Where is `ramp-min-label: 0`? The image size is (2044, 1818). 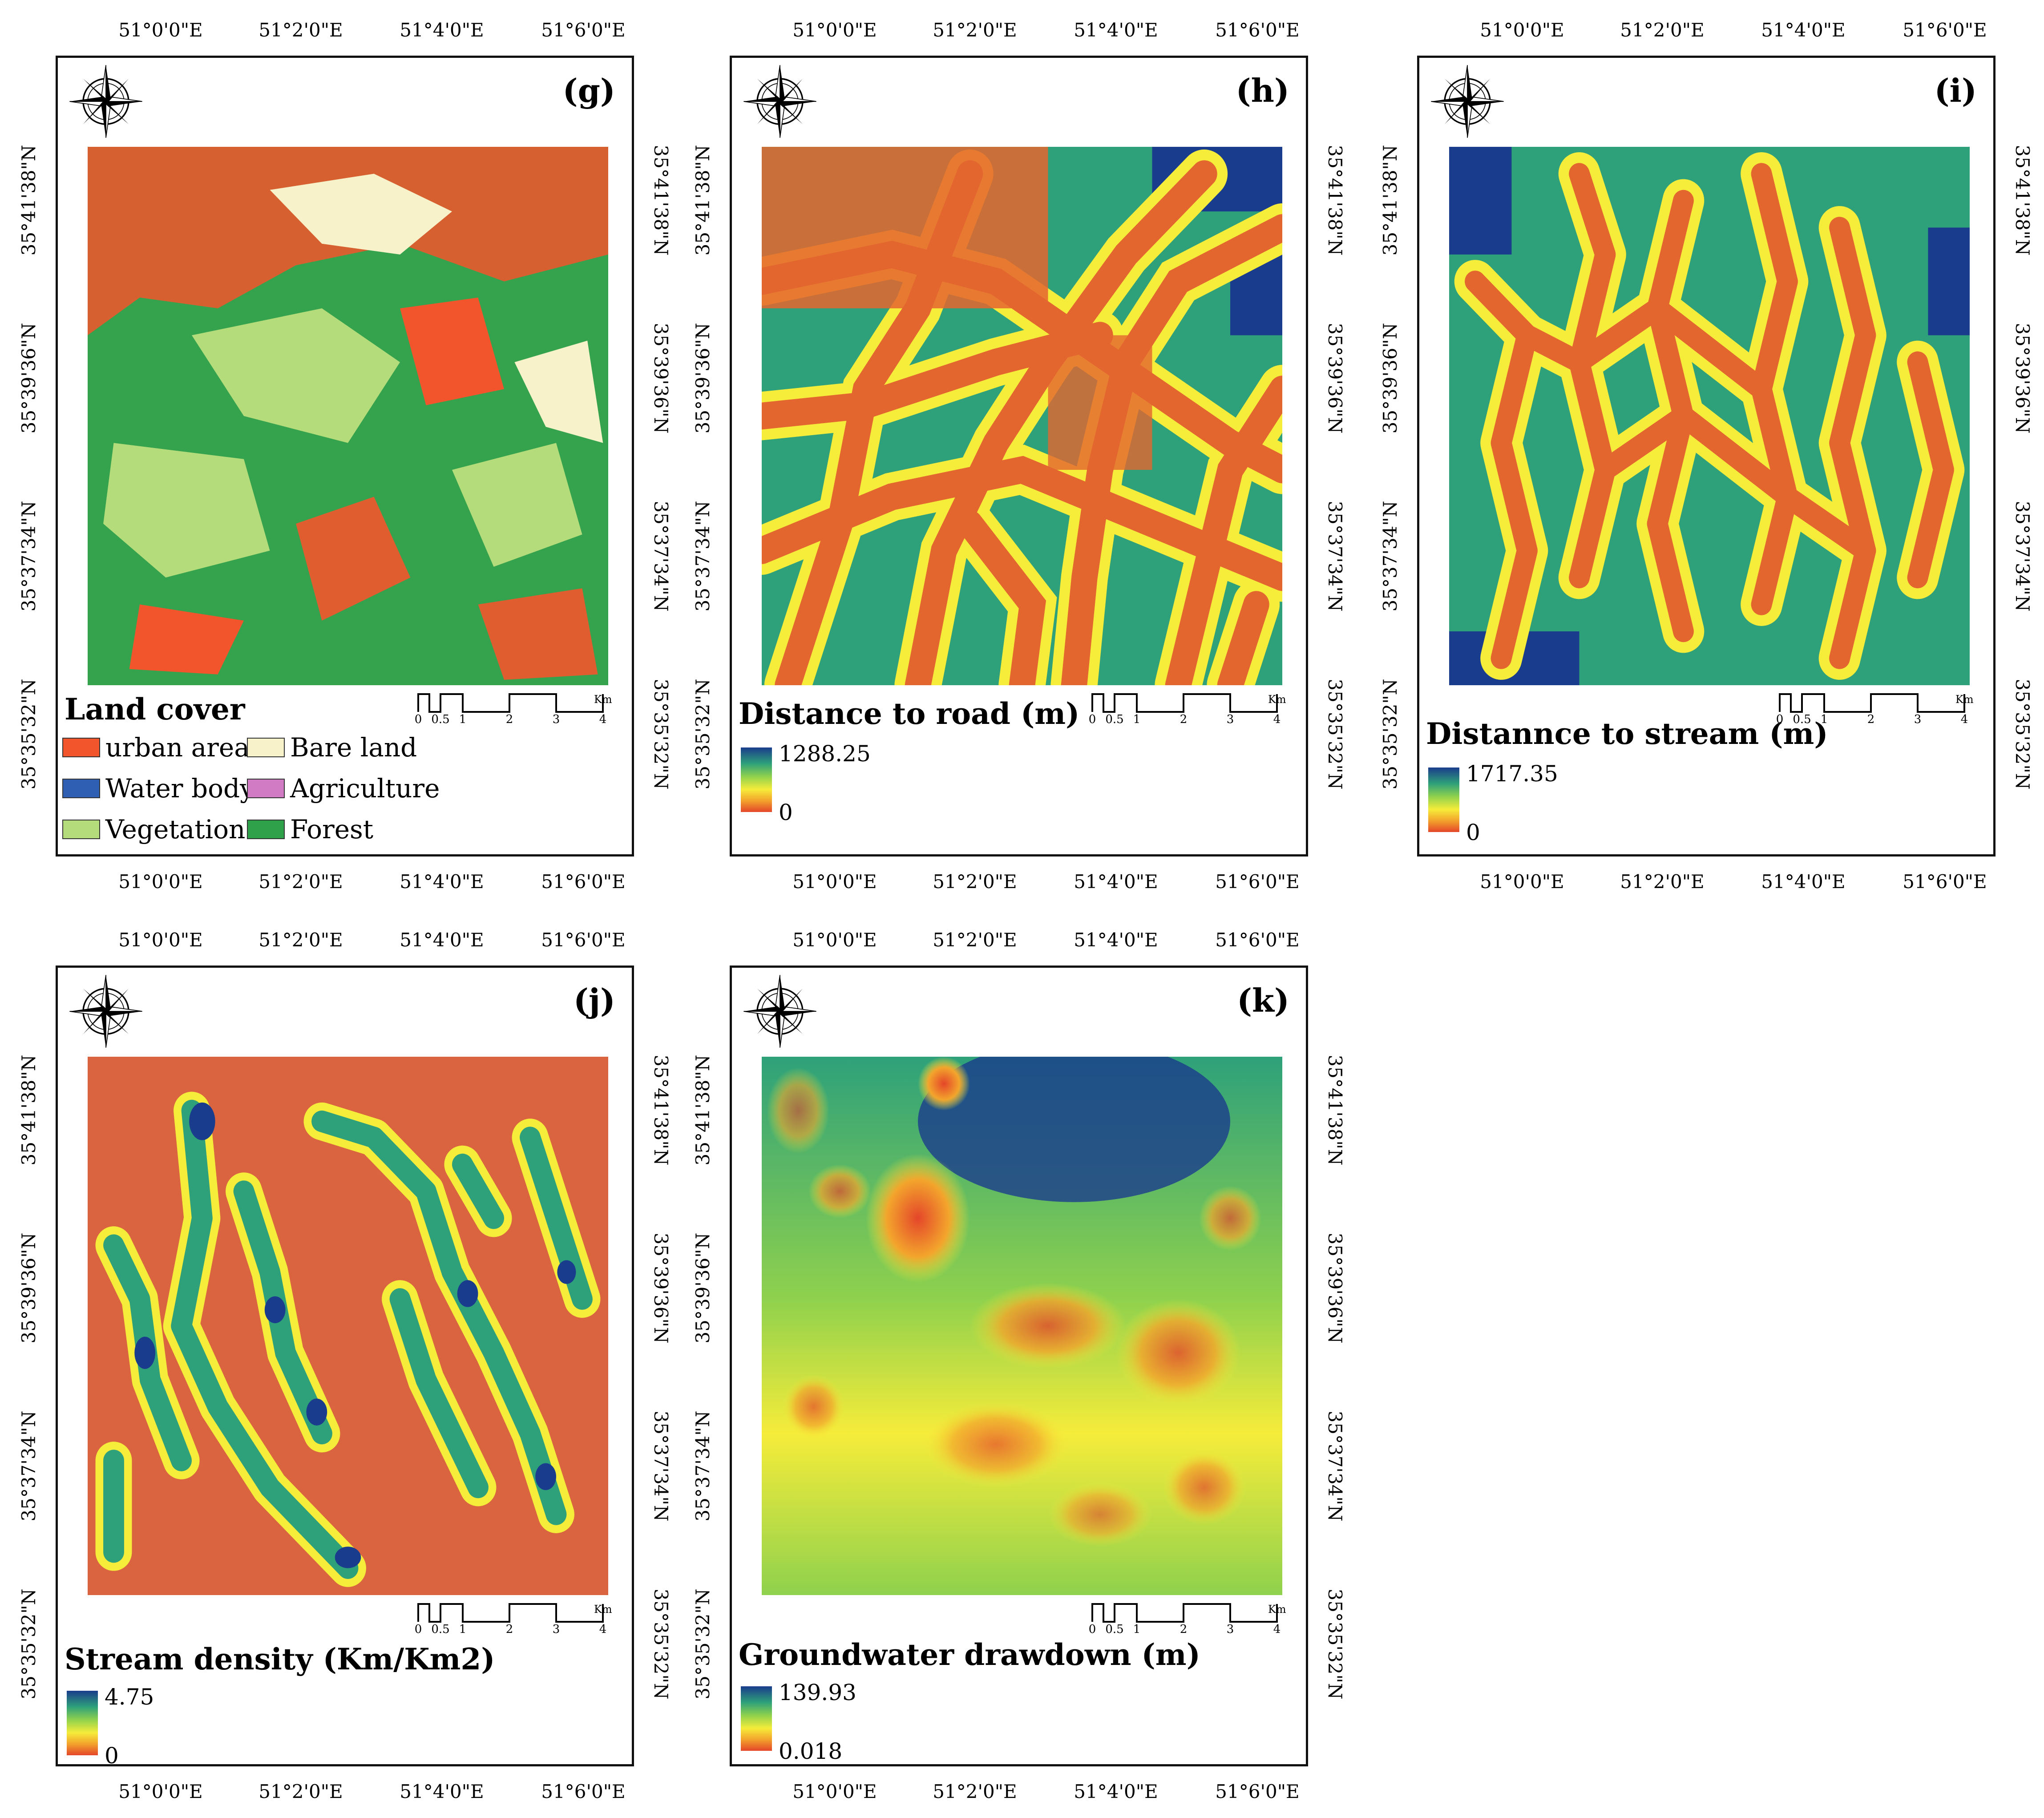 ramp-min-label: 0 is located at coordinates (786, 813).